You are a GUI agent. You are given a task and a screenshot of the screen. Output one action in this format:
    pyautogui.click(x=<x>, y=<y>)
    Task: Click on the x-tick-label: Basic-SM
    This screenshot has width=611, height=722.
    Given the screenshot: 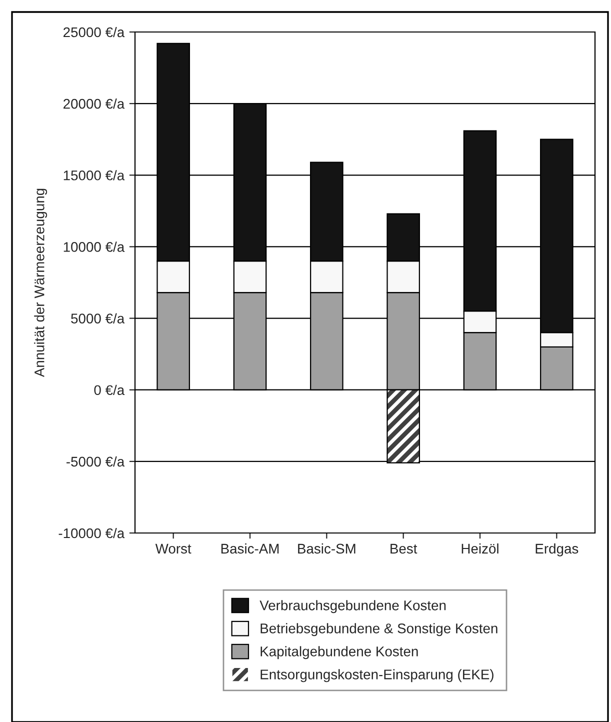 What is the action you would take?
    pyautogui.click(x=327, y=548)
    